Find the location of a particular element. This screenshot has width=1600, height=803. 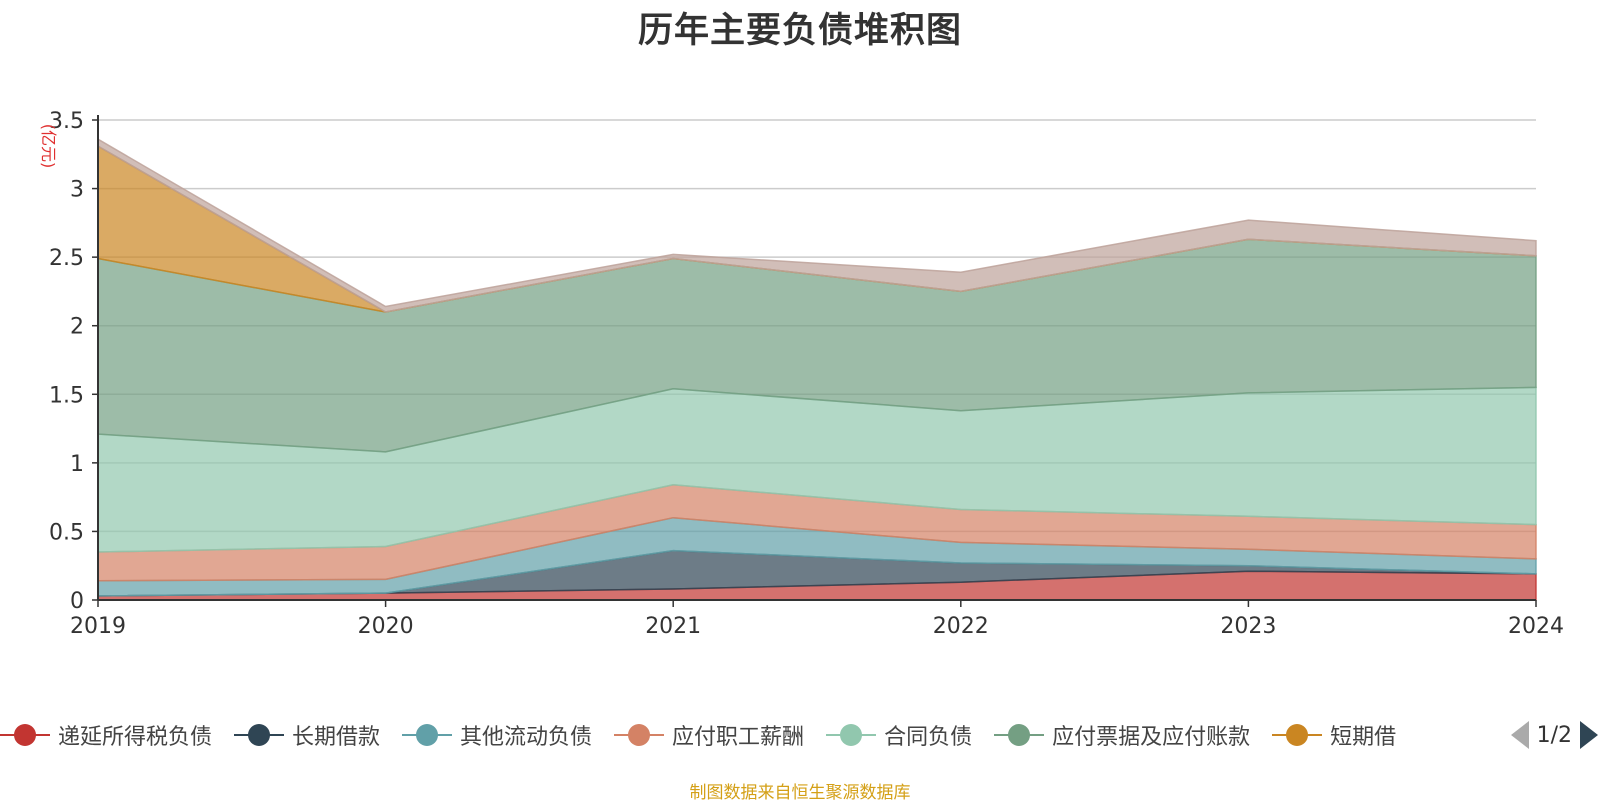

legend-item: 短期借 is located at coordinates (1334, 735).